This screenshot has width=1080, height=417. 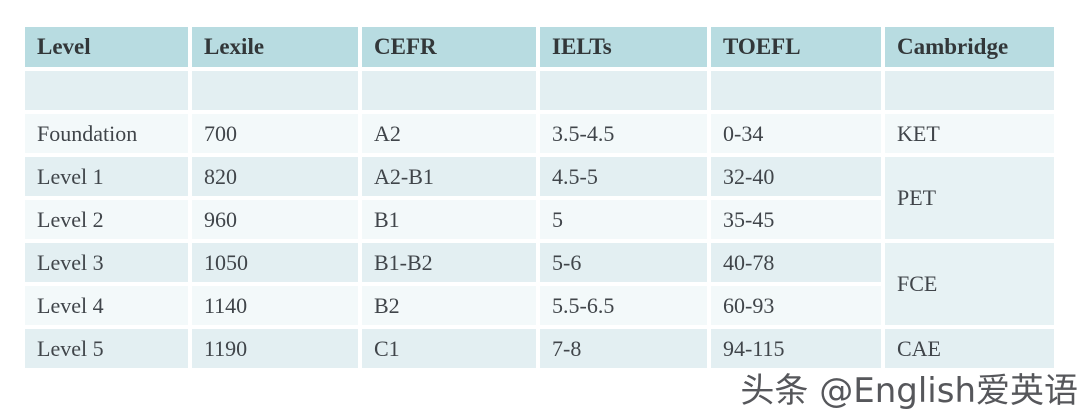 I want to click on cell-lexile: 820, so click(x=275, y=176).